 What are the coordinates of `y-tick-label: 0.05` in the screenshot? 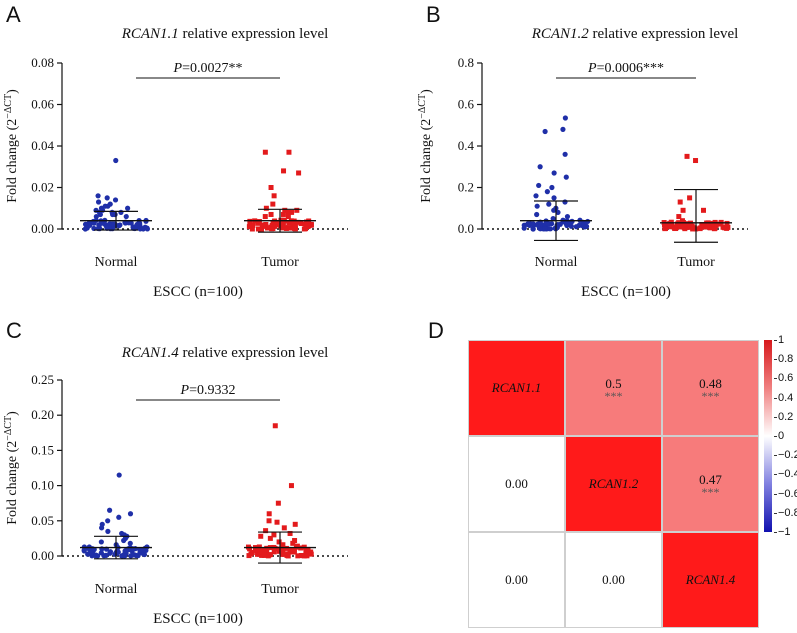 It's located at (42, 520).